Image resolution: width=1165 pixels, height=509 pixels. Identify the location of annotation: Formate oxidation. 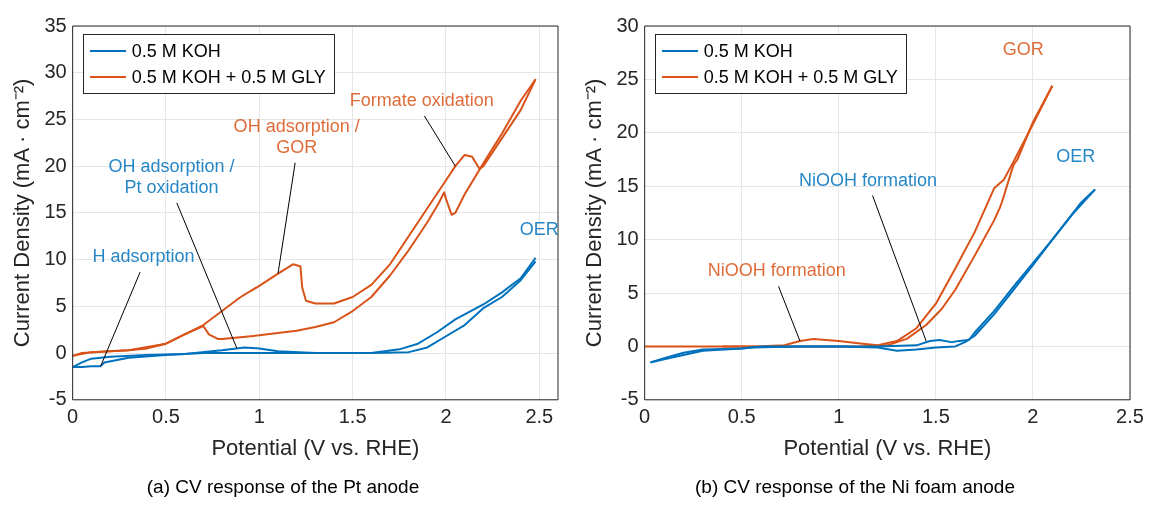
(421, 99).